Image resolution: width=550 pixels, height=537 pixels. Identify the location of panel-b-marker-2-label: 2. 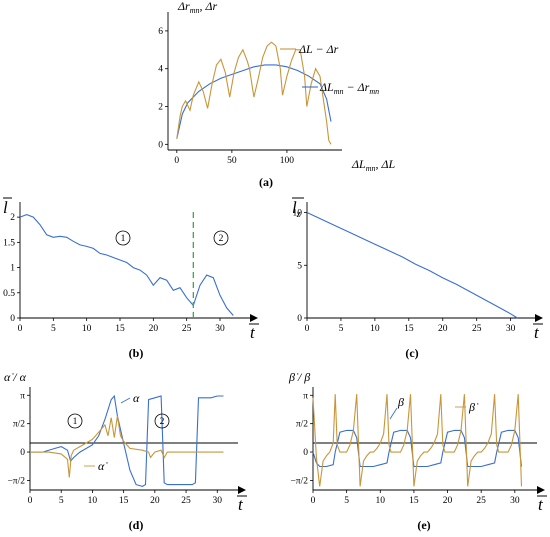
(221, 239).